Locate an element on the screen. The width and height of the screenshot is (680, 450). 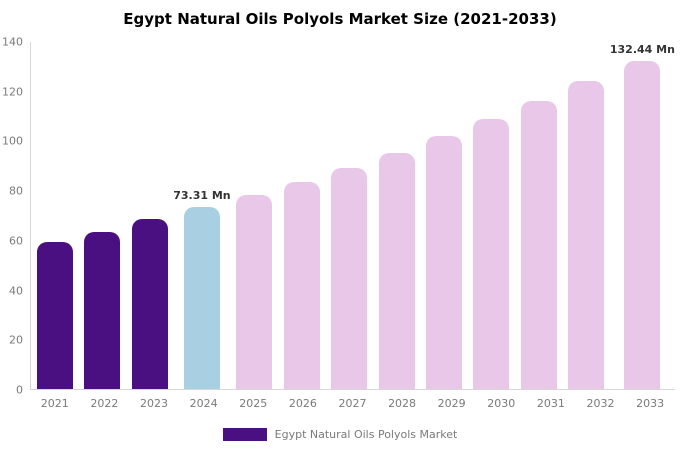
legend: Egypt Natural Oils Polyols Market is located at coordinates (340, 434).